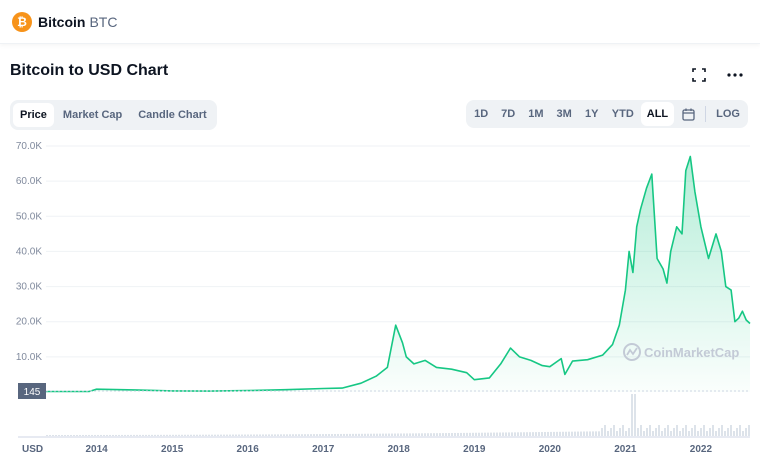 This screenshot has height=461, width=760. I want to click on range-1m: 1M, so click(536, 114).